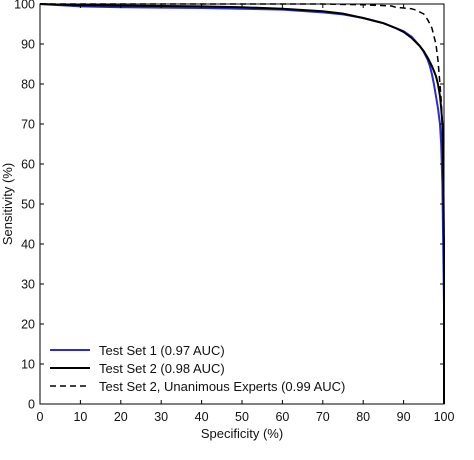  I want to click on legend-box, so click(209, 368).